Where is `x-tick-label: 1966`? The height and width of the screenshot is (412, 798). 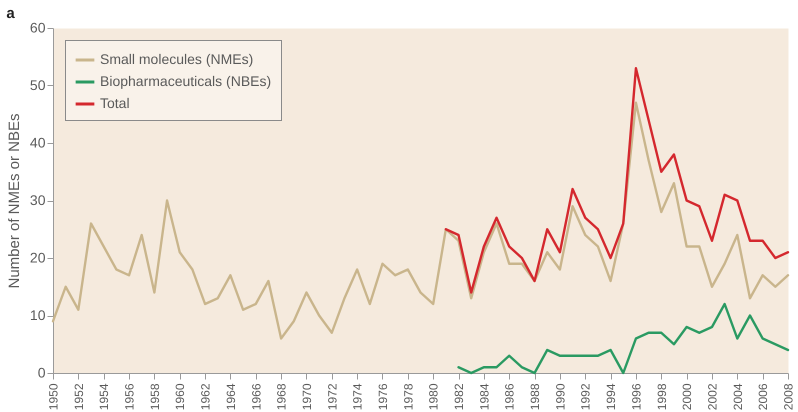
x-tick-label: 1966 is located at coordinates (256, 396).